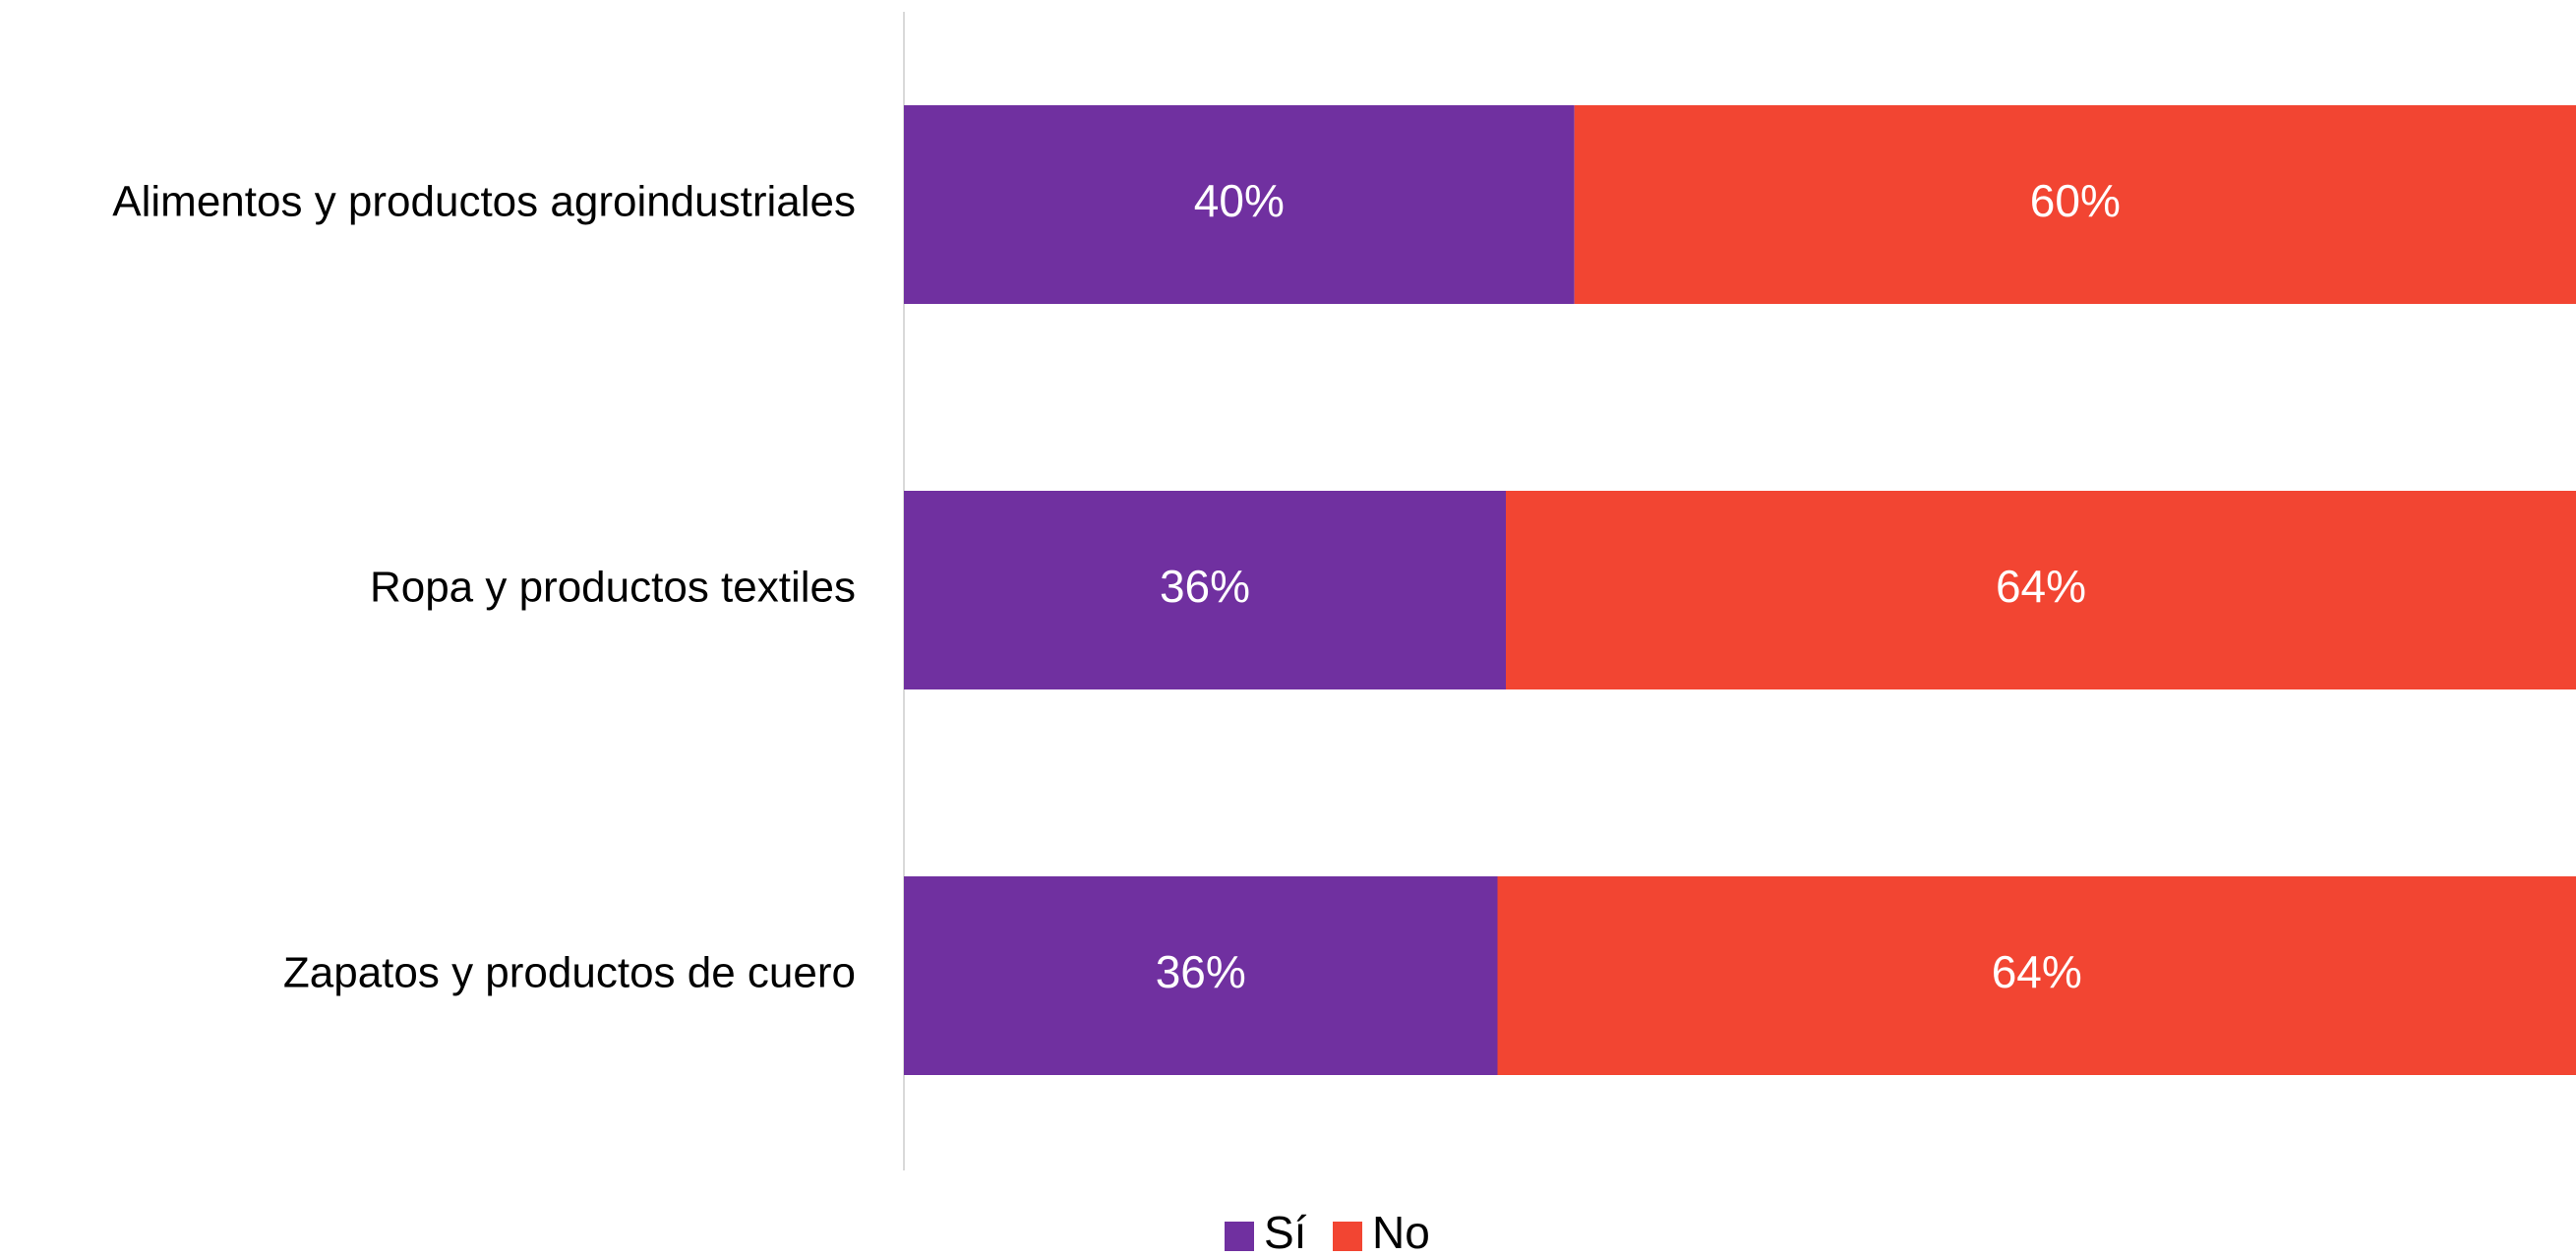 The width and height of the screenshot is (2576, 1257). Describe the element at coordinates (2076, 200) in the screenshot. I see `data-label: 60%` at that location.